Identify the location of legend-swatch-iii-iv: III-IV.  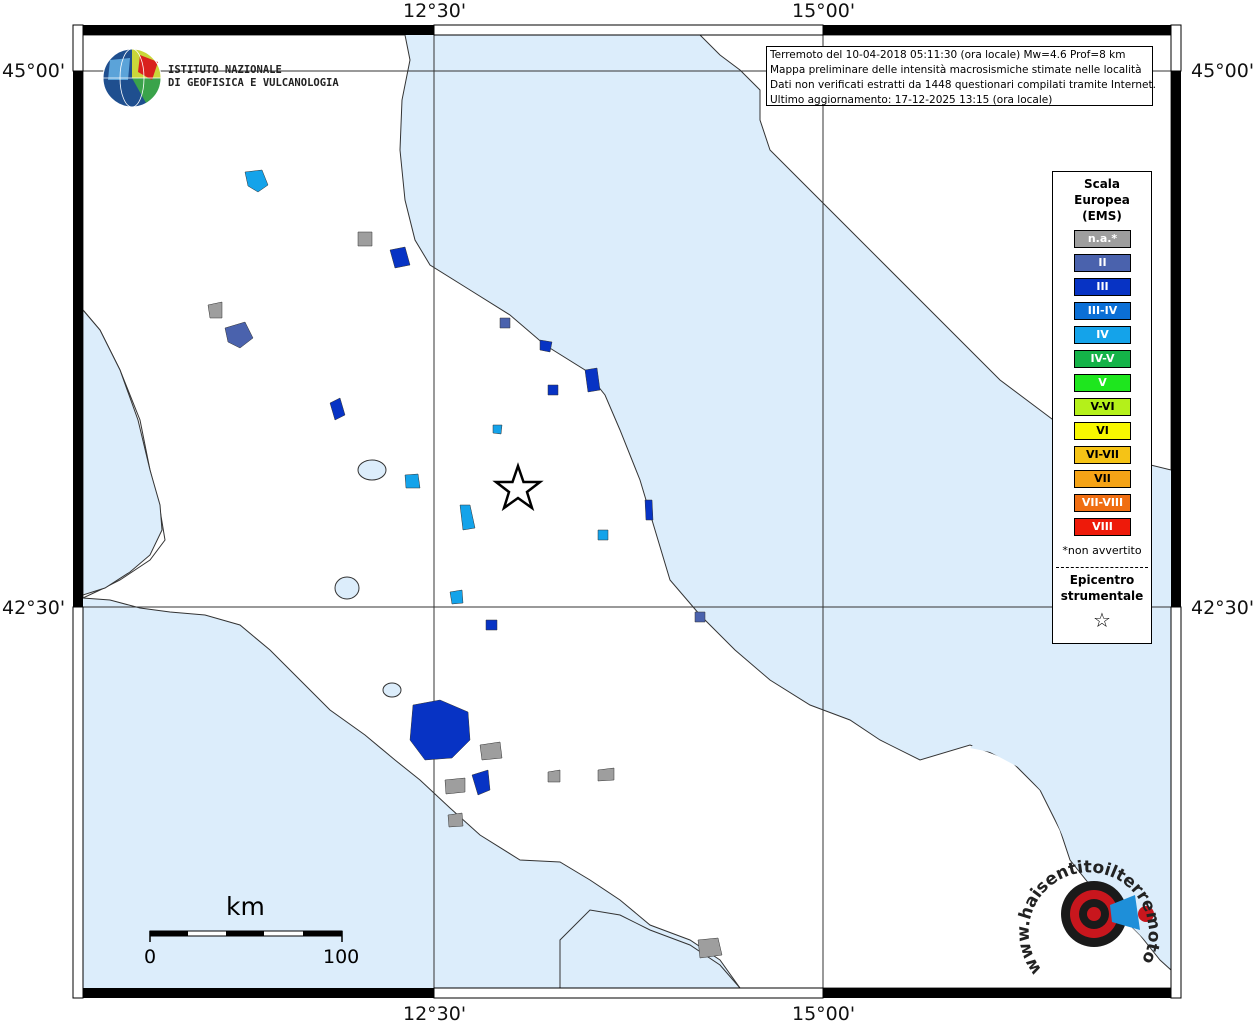
(1102, 311).